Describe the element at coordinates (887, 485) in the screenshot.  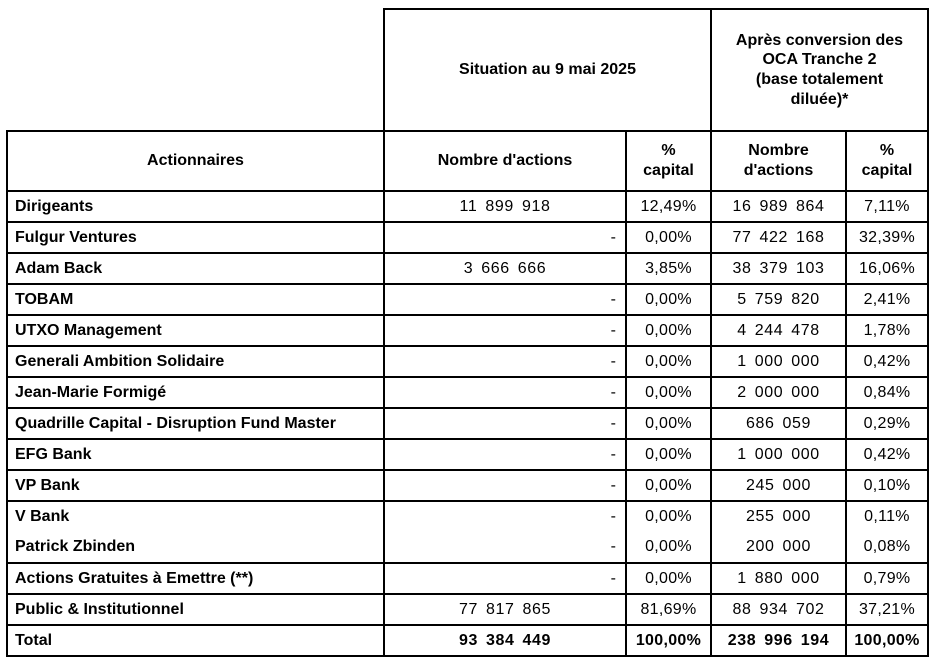
I see `pct-diluted-cell: 0,10%` at that location.